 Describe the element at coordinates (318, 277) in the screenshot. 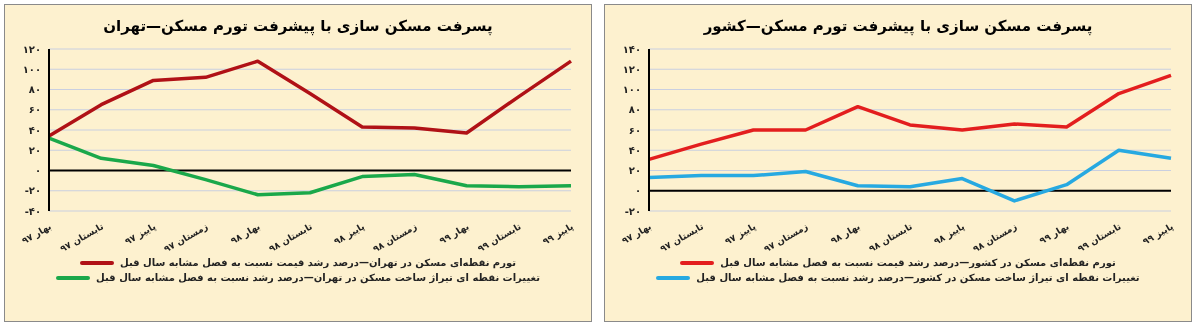

I see `legend-label: تغییرات نقطه ای تیراژ ساخت مسکن در تهران—درصد رشد نسبت به فصل مشابه سال قبل` at that location.